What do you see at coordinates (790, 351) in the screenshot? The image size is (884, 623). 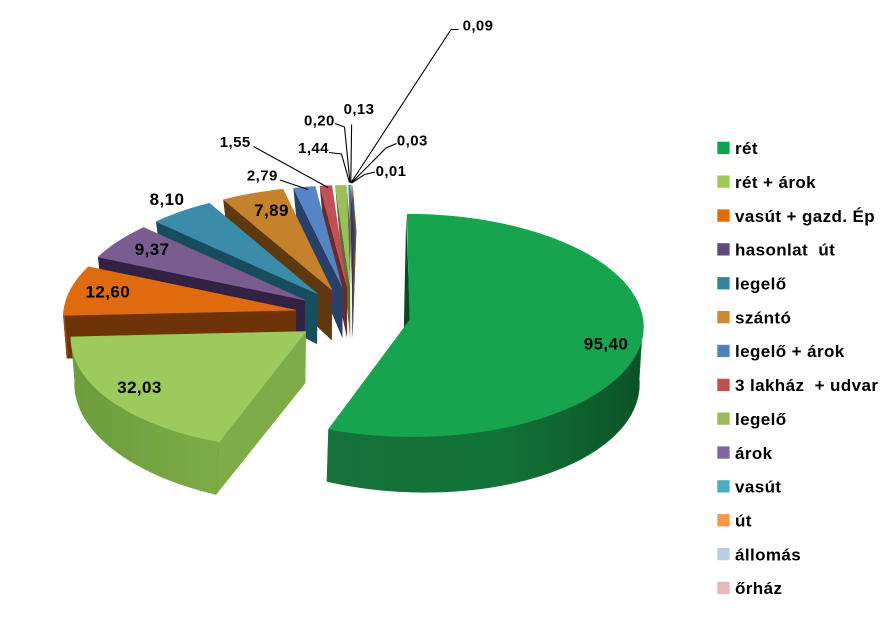 I see `svg-text: legelő + árok` at bounding box center [790, 351].